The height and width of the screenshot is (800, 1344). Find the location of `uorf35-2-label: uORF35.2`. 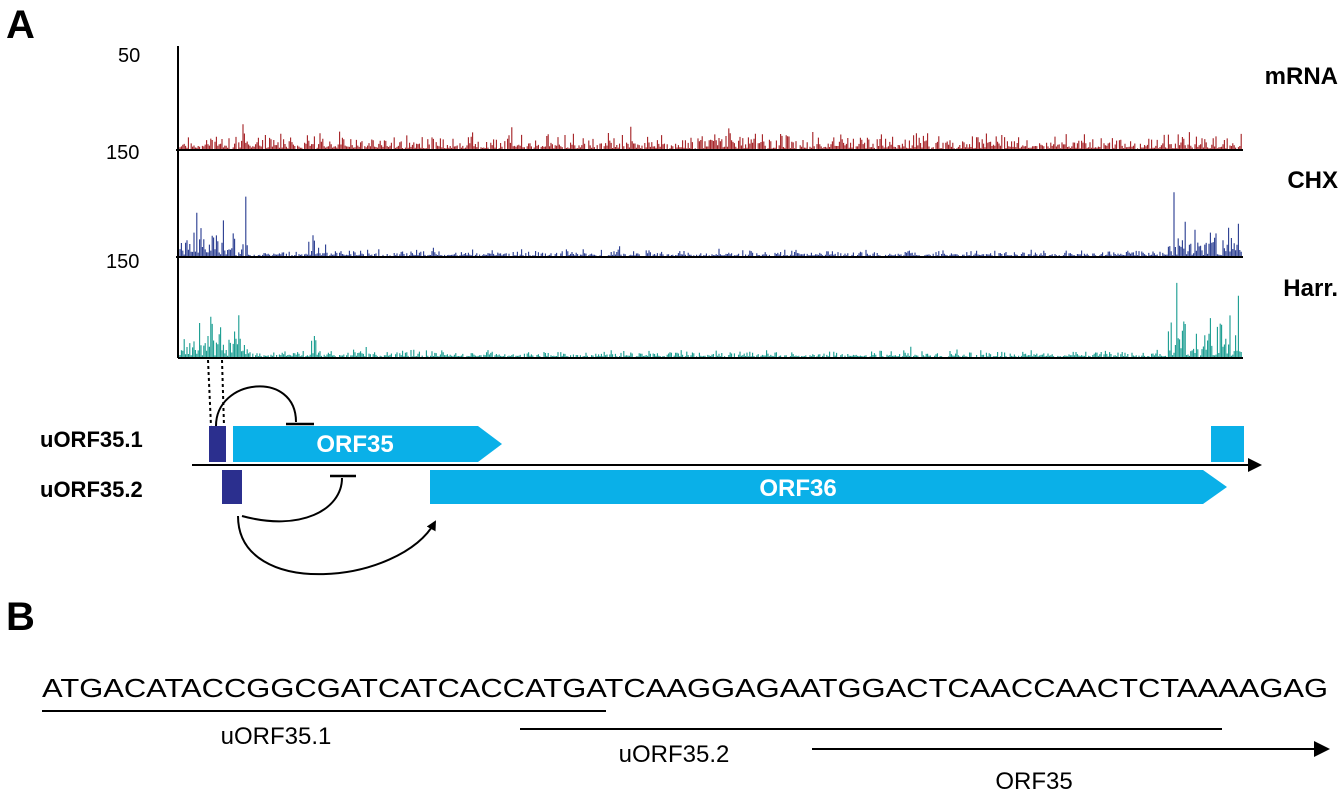

uorf35-2-label: uORF35.2 is located at coordinates (91, 489).